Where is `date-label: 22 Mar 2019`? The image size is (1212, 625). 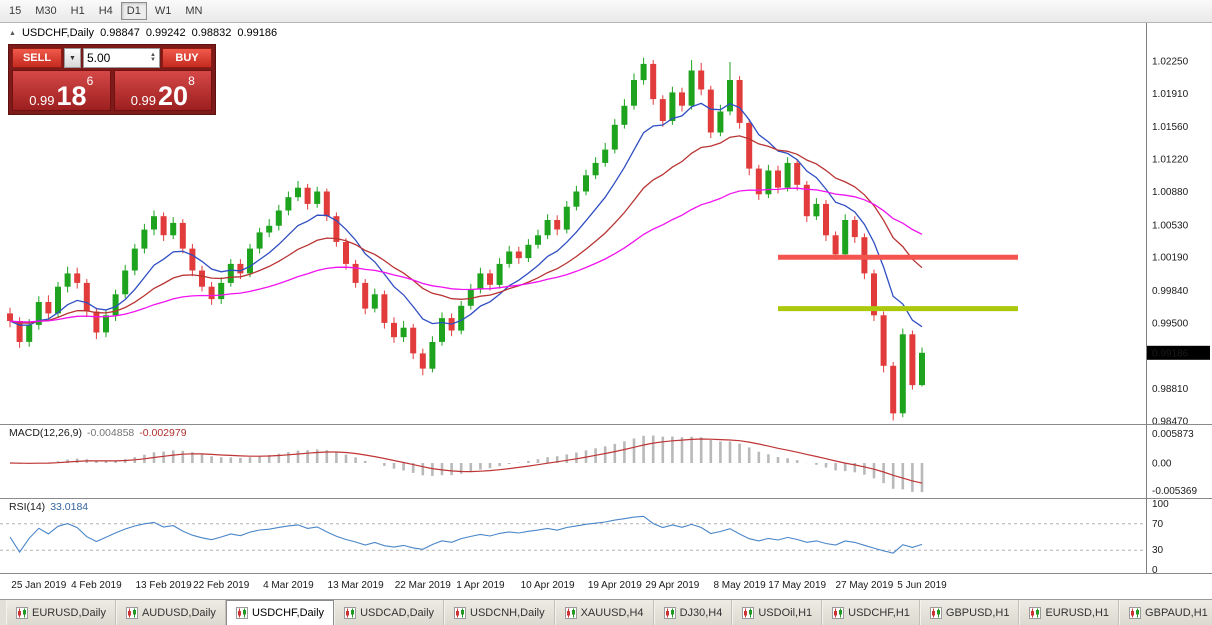
date-label: 22 Mar 2019 is located at coordinates (422, 585).